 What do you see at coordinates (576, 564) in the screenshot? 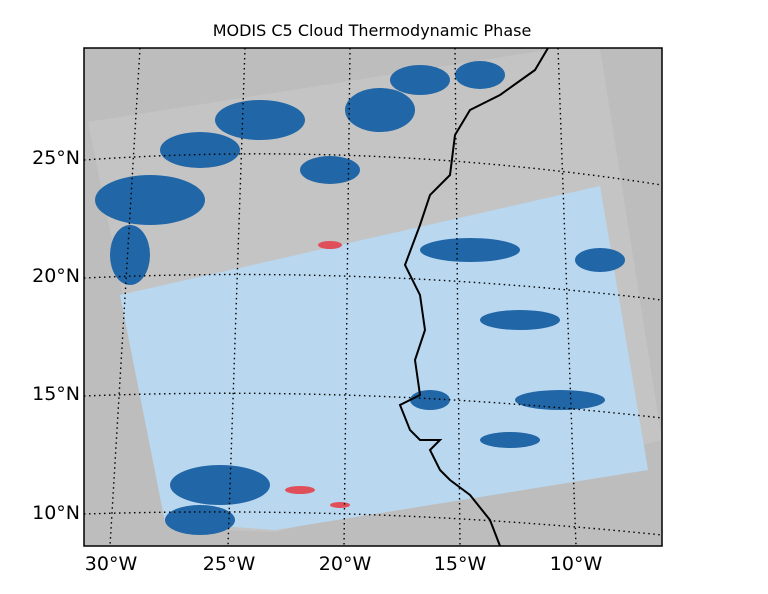
I see `lon-label: 10°W` at bounding box center [576, 564].